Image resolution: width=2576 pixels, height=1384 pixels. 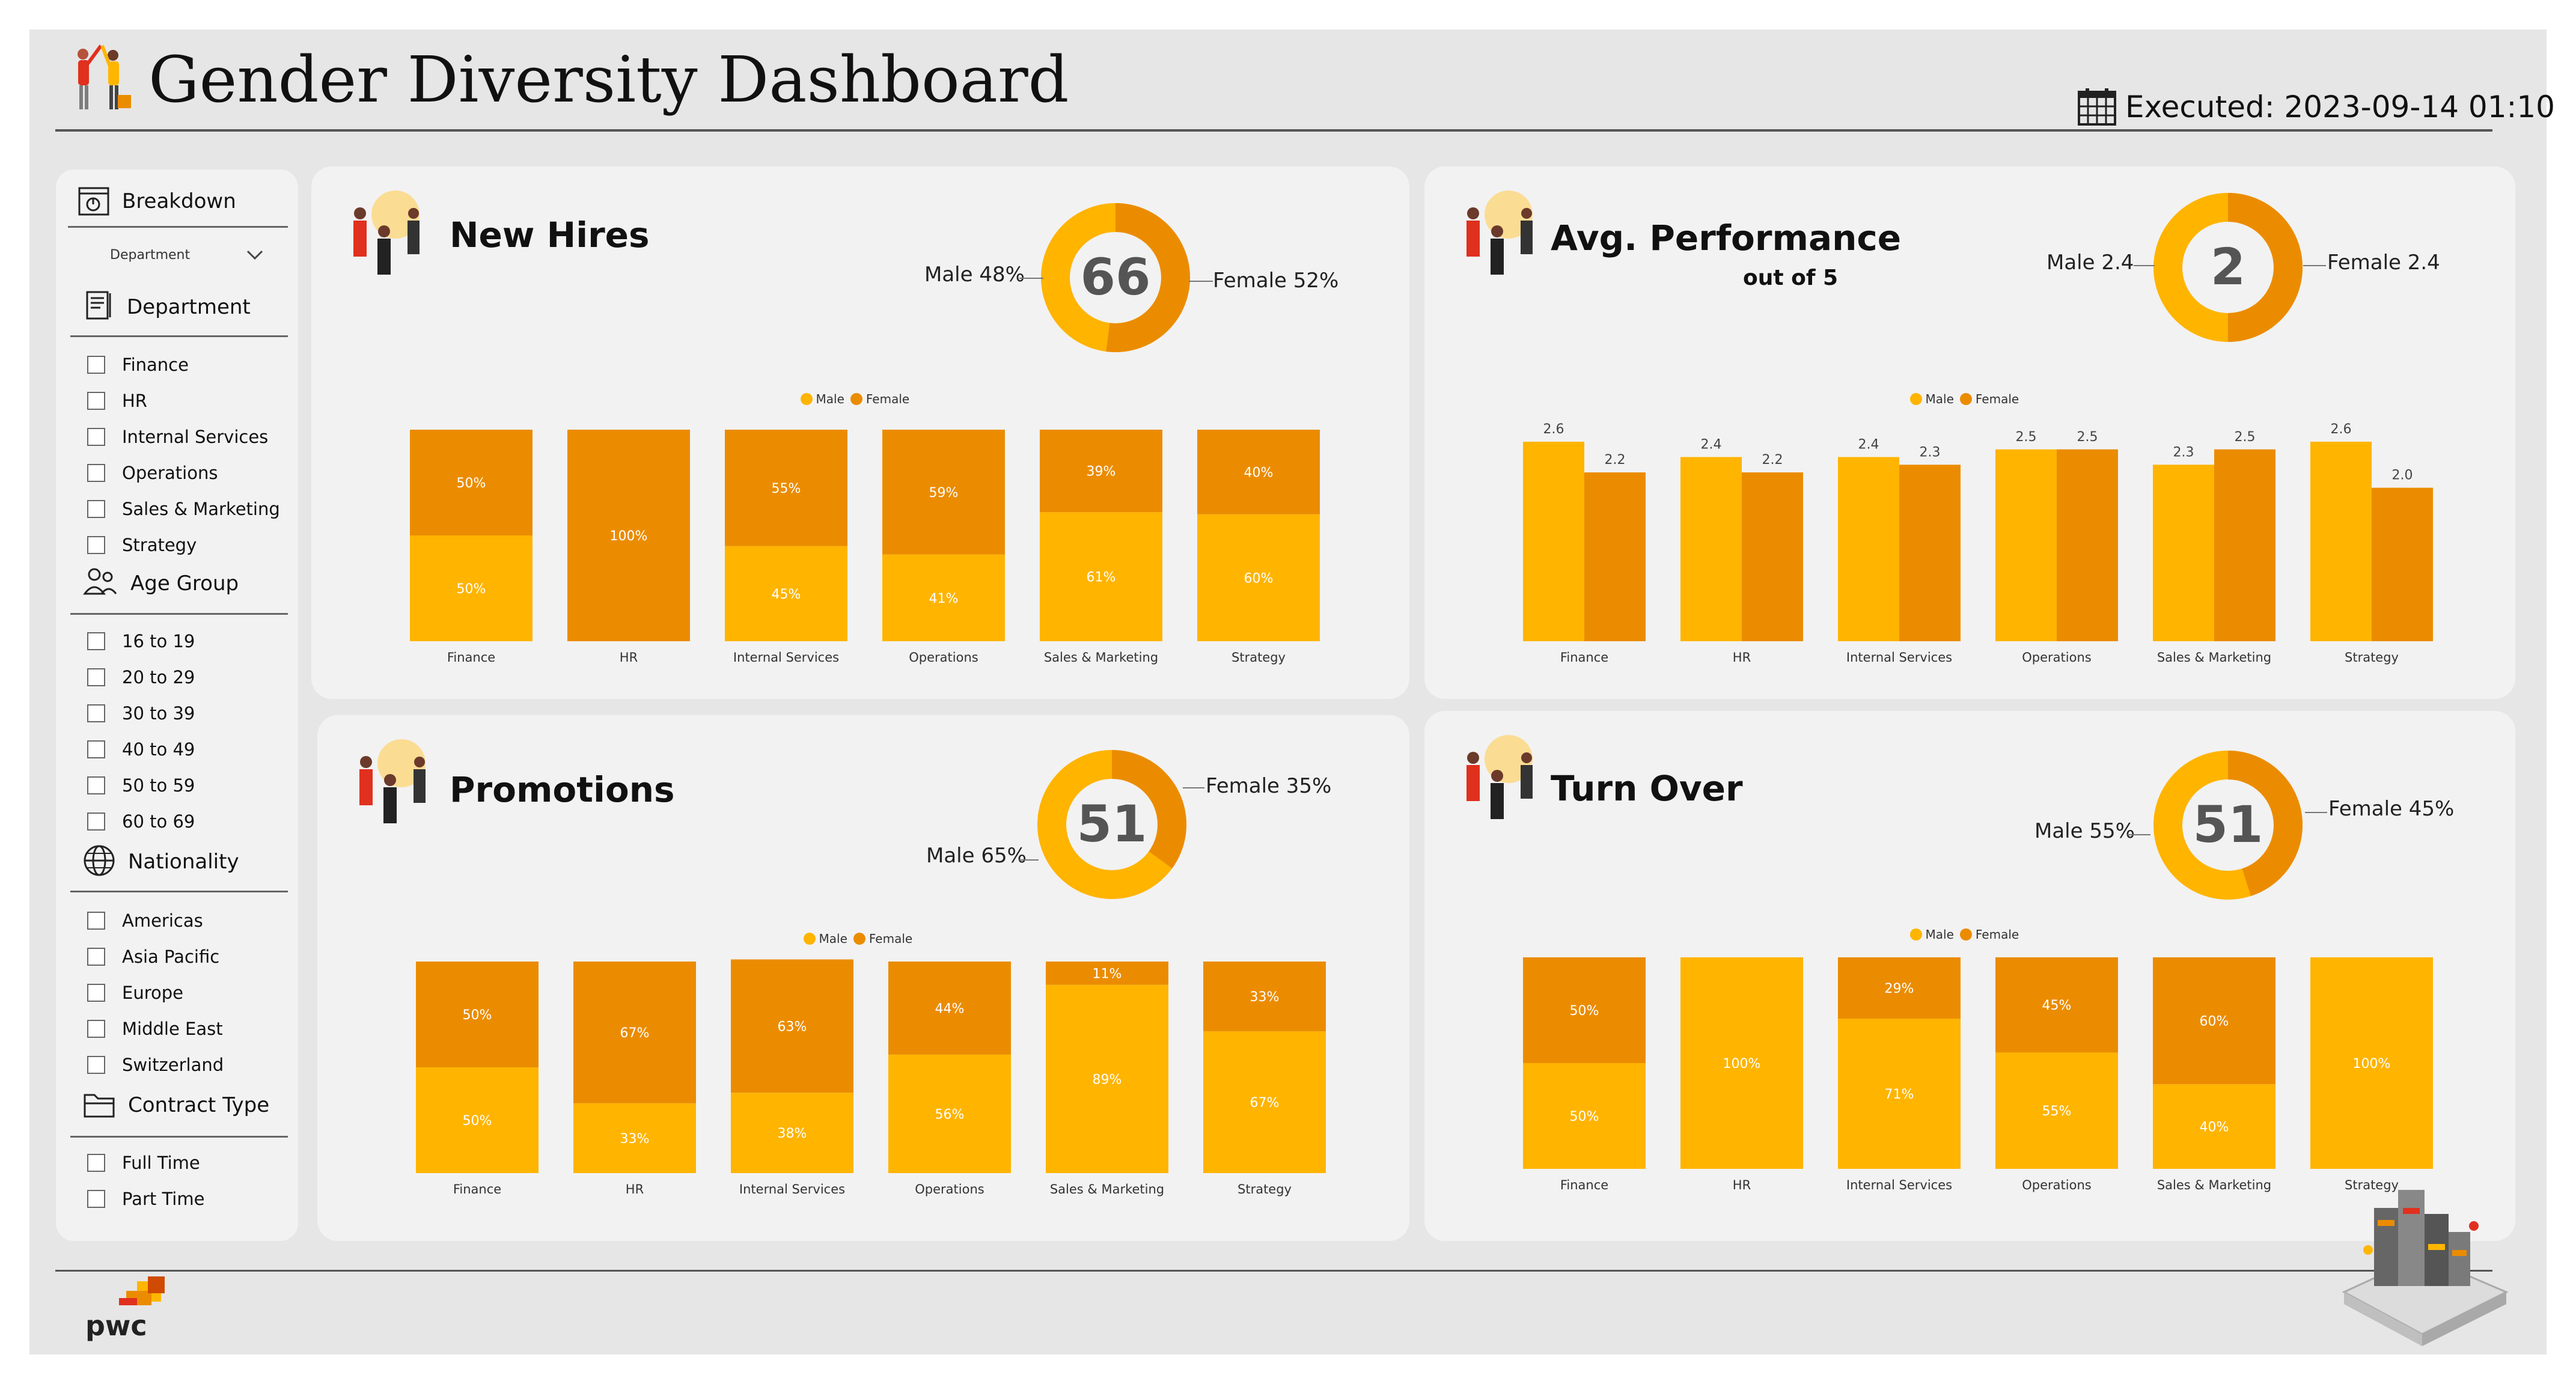 What do you see at coordinates (117, 401) in the screenshot?
I see `filter-option: HR` at bounding box center [117, 401].